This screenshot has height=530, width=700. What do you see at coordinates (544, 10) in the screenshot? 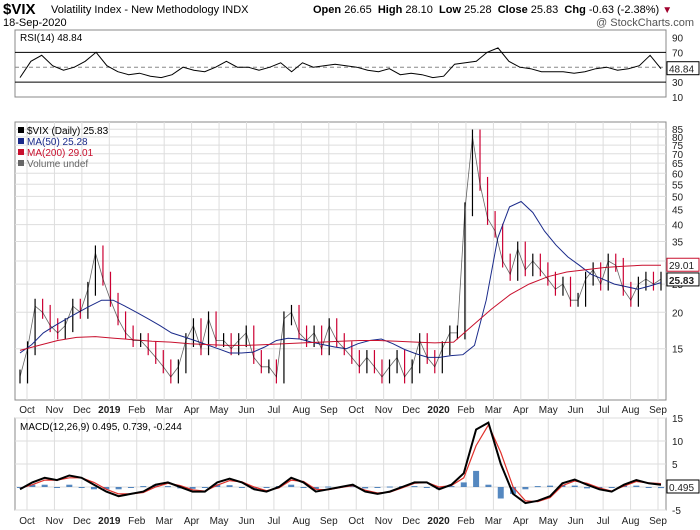
I see `close-value: 25.83` at bounding box center [544, 10].